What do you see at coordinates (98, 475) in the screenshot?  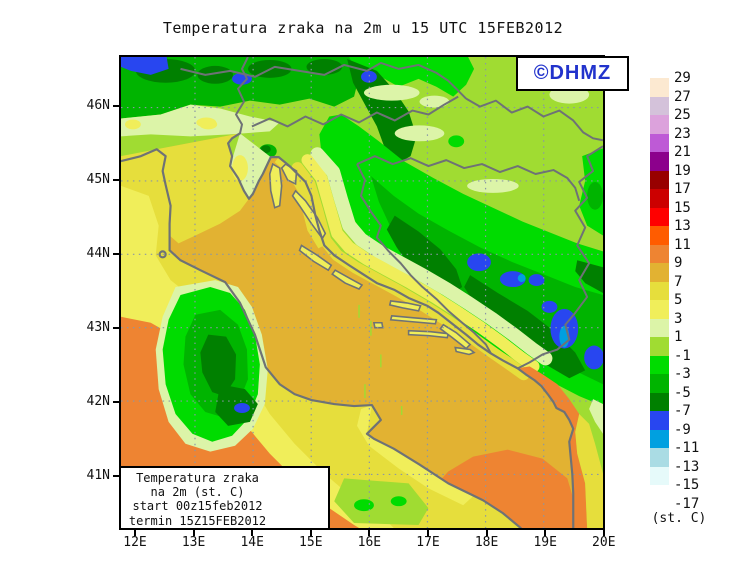 I see `y-tick-label: 41N` at bounding box center [98, 475].